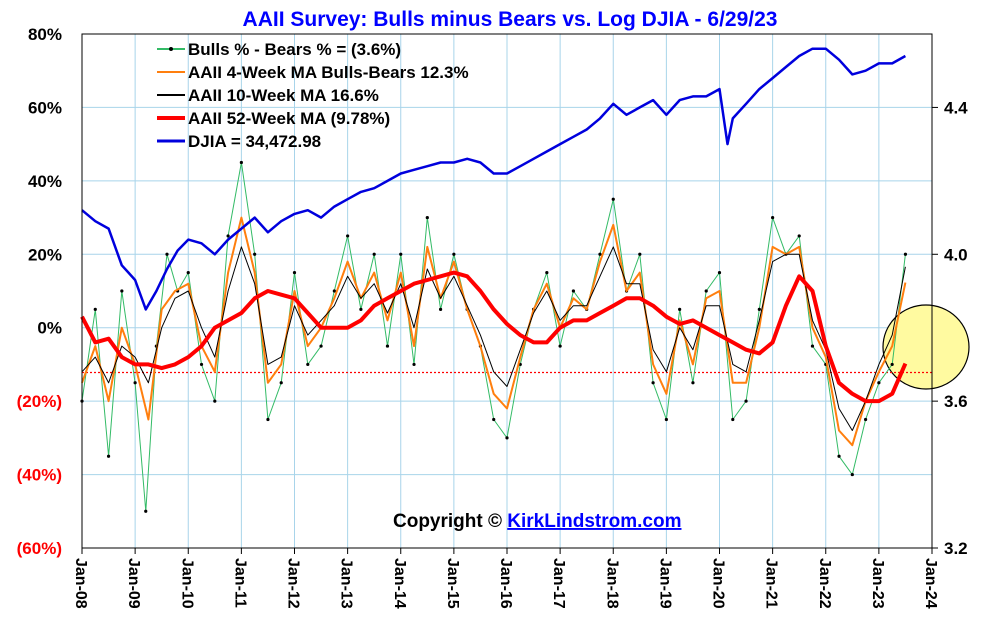 This screenshot has height=638, width=1000. Describe the element at coordinates (45, 181) in the screenshot. I see `y-left-tick-label: 40%` at that location.